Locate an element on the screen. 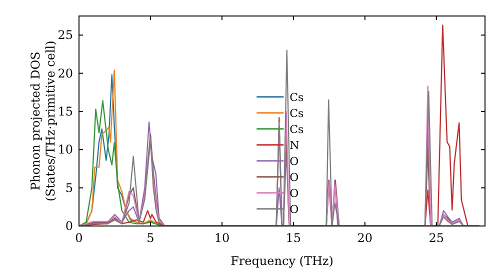 The image size is (500, 280). y-tick-label: 0 is located at coordinates (69, 226).